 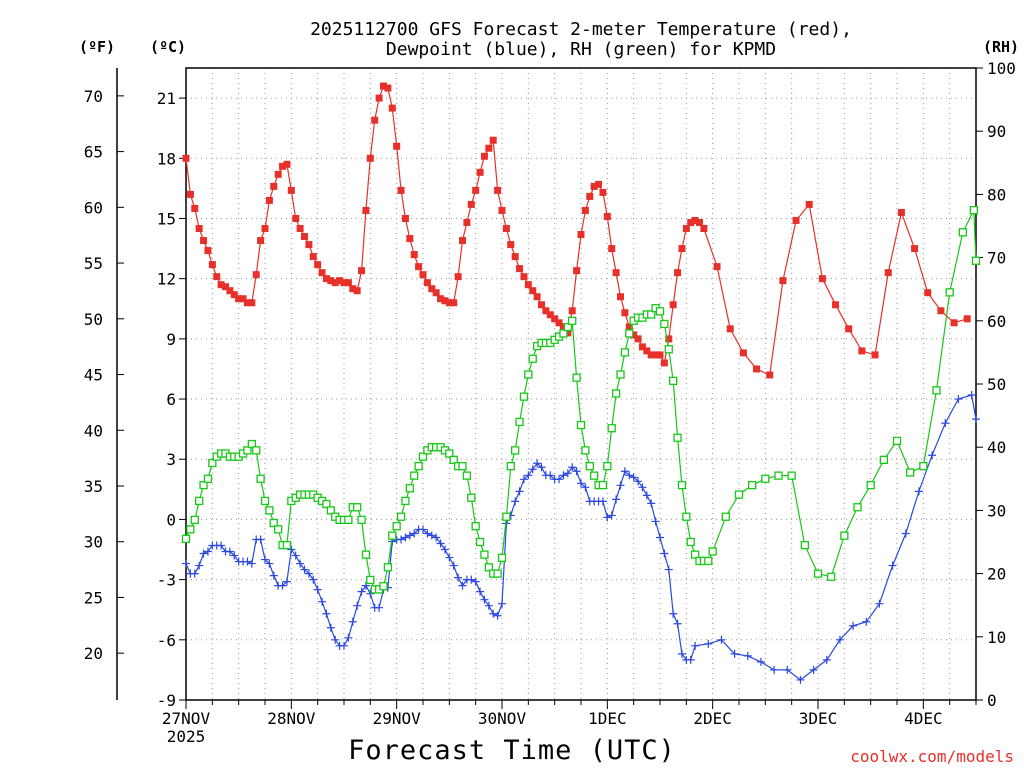 What do you see at coordinates (996, 574) in the screenshot?
I see `rh-tick-label: 20` at bounding box center [996, 574].